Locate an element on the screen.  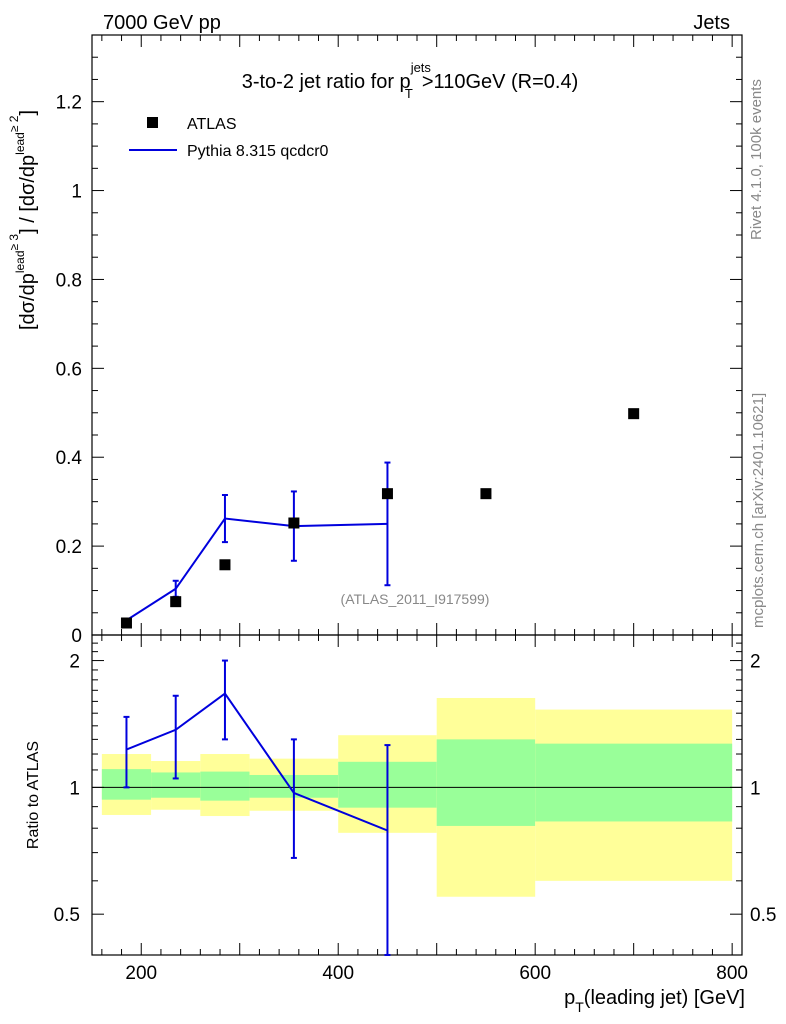
y-tick-label-ratio-right: 1 is located at coordinates (755, 788).